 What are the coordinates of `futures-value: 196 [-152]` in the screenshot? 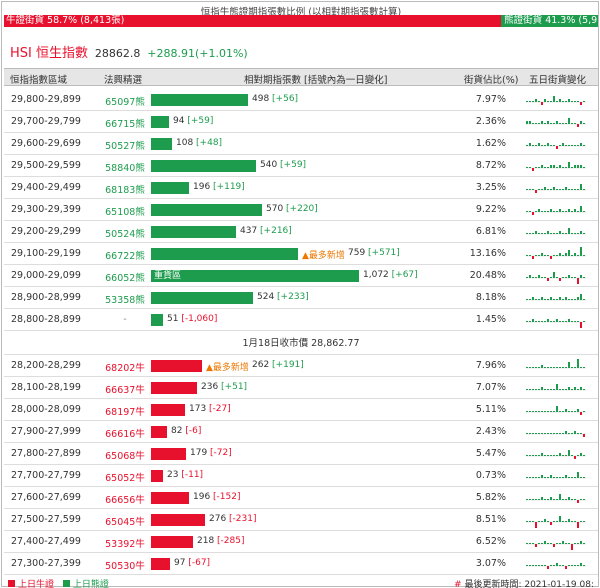 It's located at (217, 497).